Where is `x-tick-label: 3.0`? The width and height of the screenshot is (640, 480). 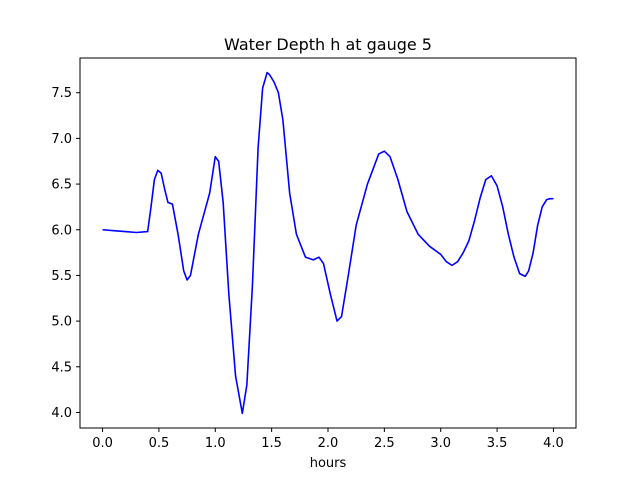 x-tick-label: 3.0 is located at coordinates (440, 443).